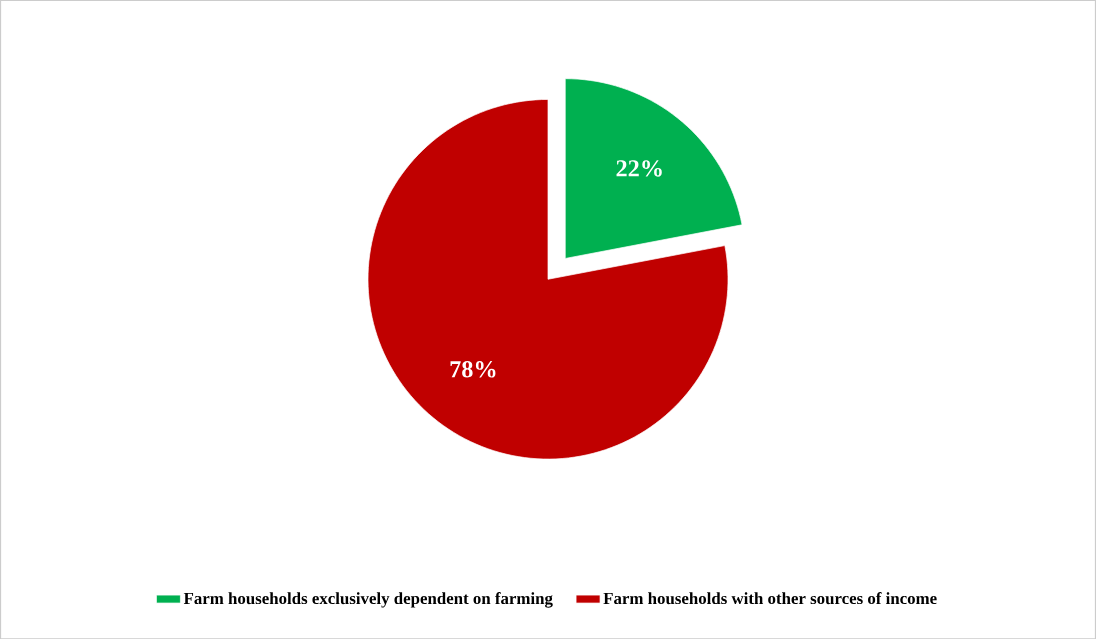 This screenshot has width=1096, height=639. What do you see at coordinates (770, 597) in the screenshot?
I see `legend-label: Farm households with other sources of income` at bounding box center [770, 597].